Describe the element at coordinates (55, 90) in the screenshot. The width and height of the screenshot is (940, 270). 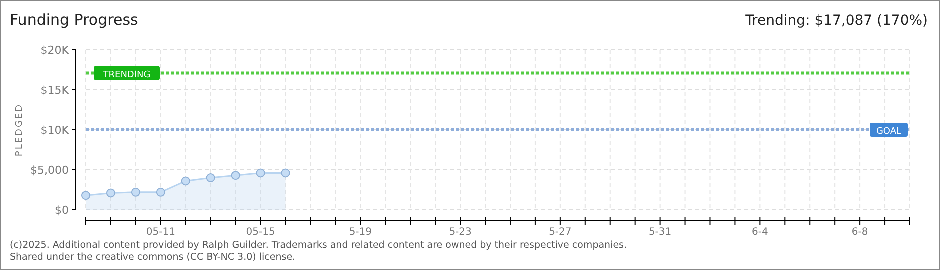
I see `y-tick-label: $15K` at that location.